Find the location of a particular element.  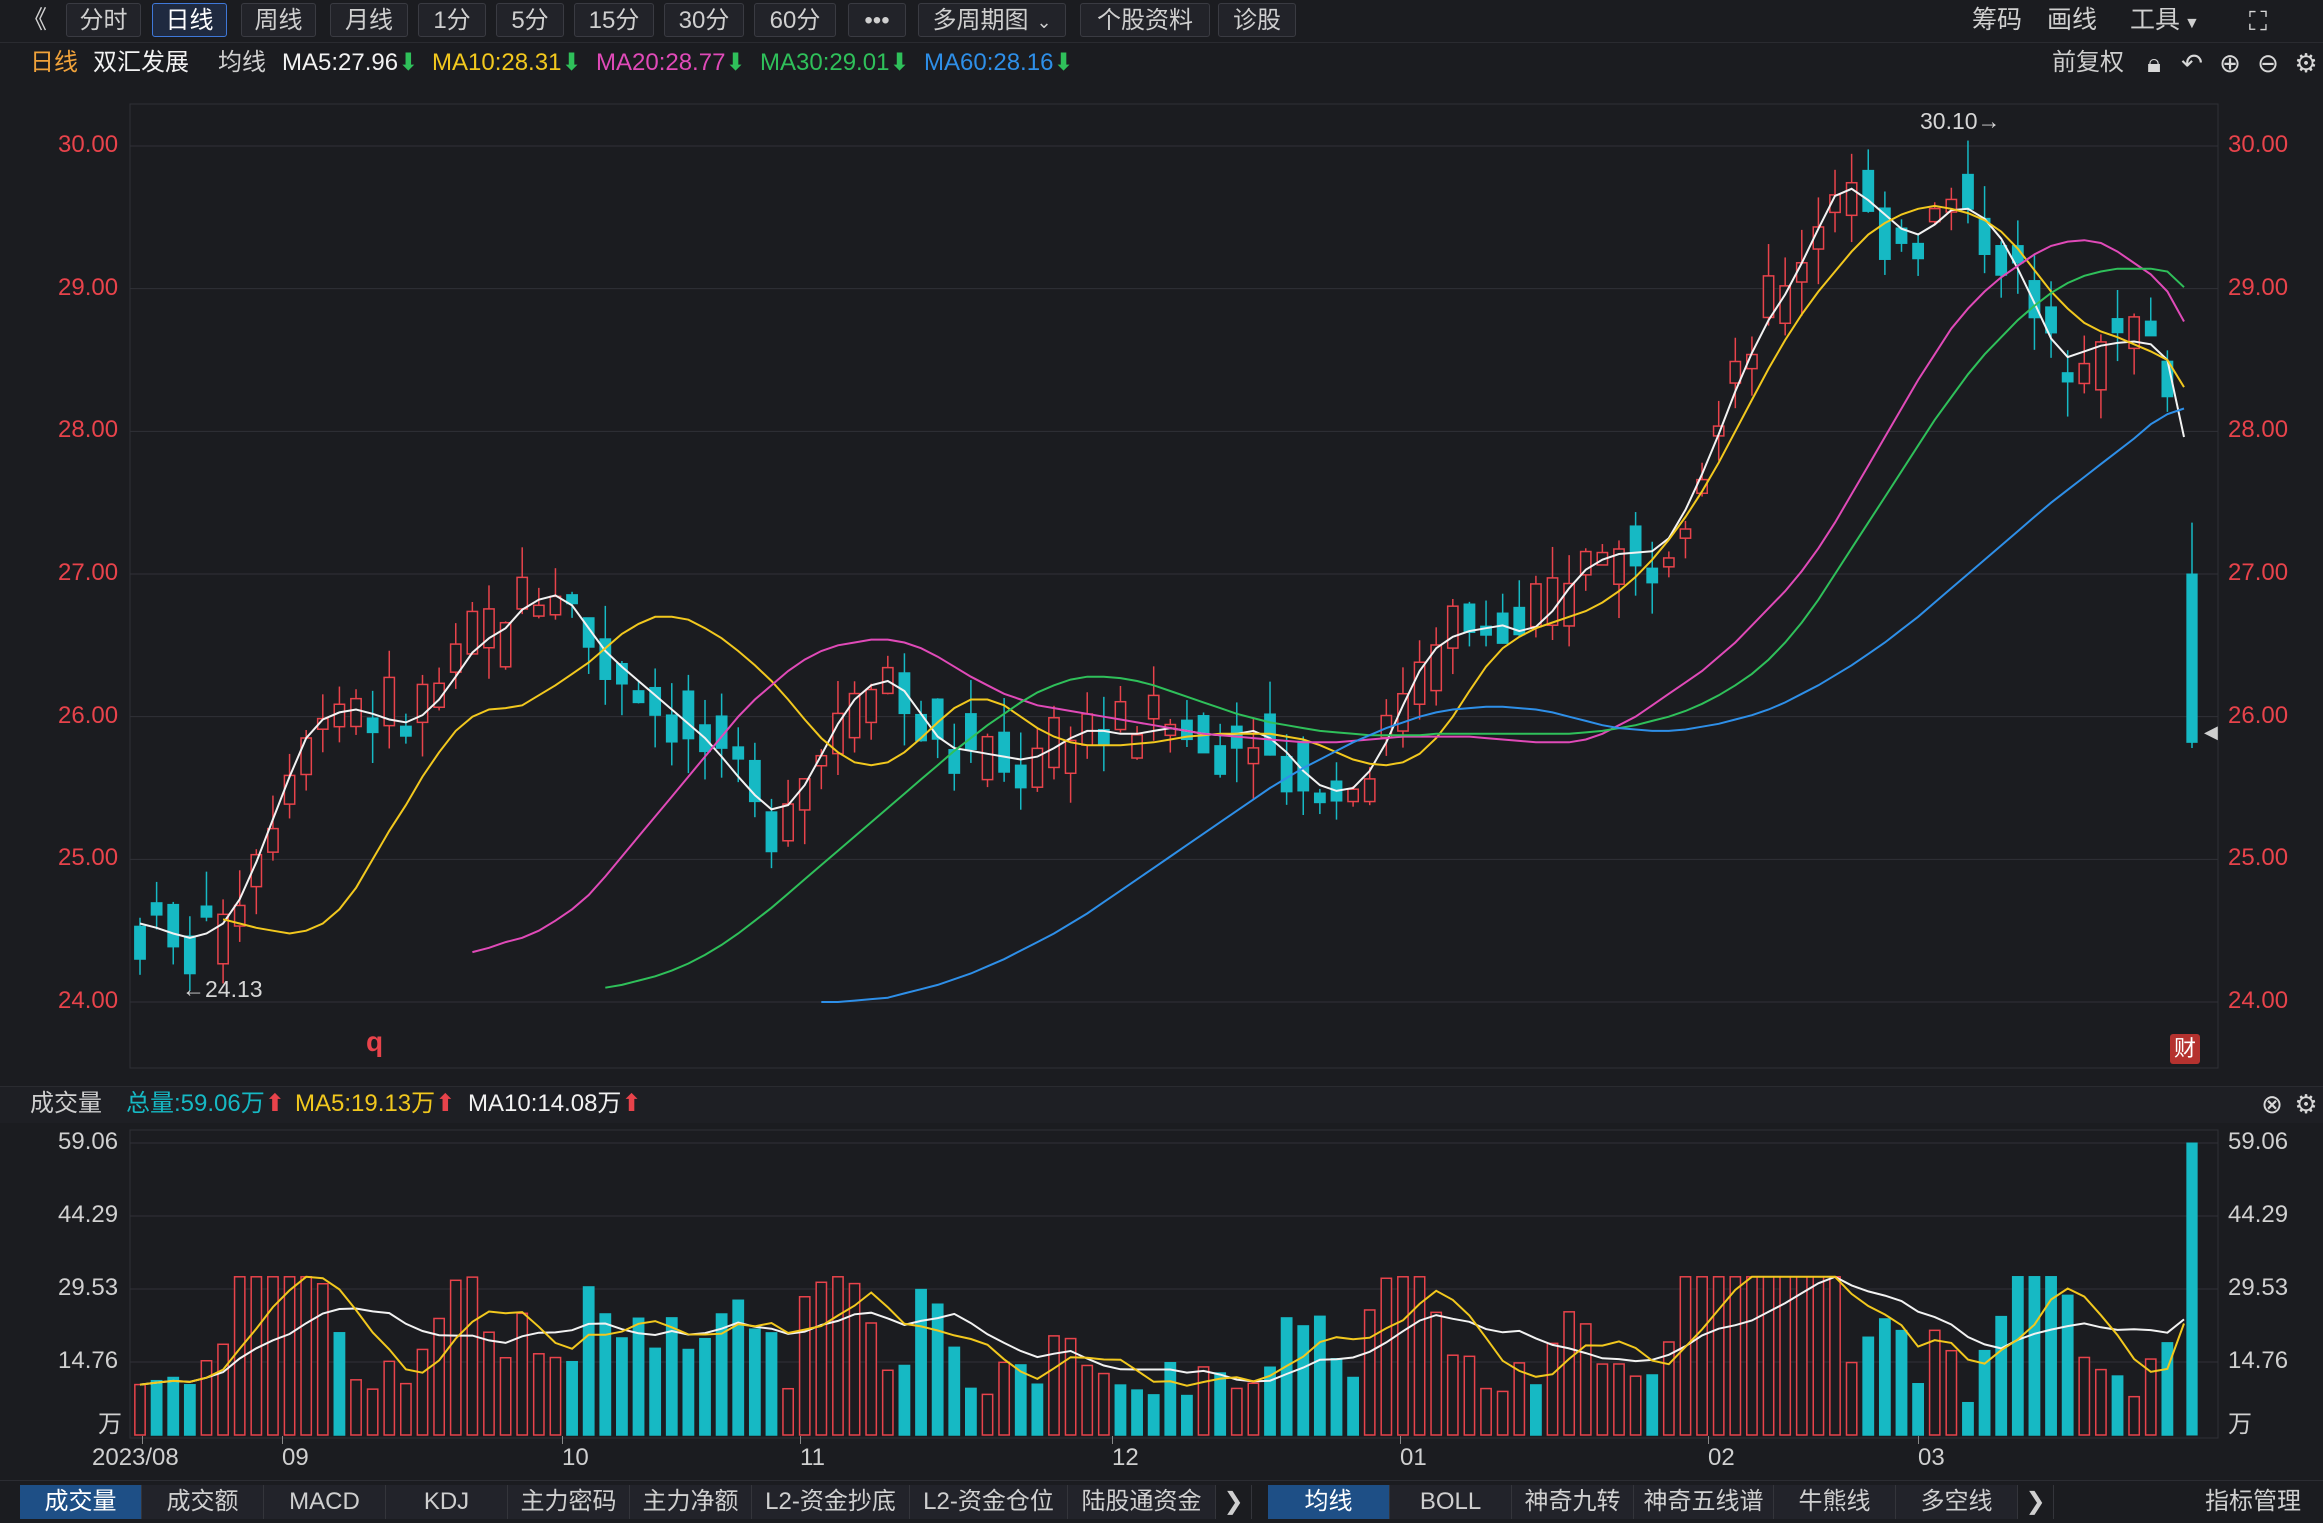

price-tick-label: 26.00 is located at coordinates (88, 715).